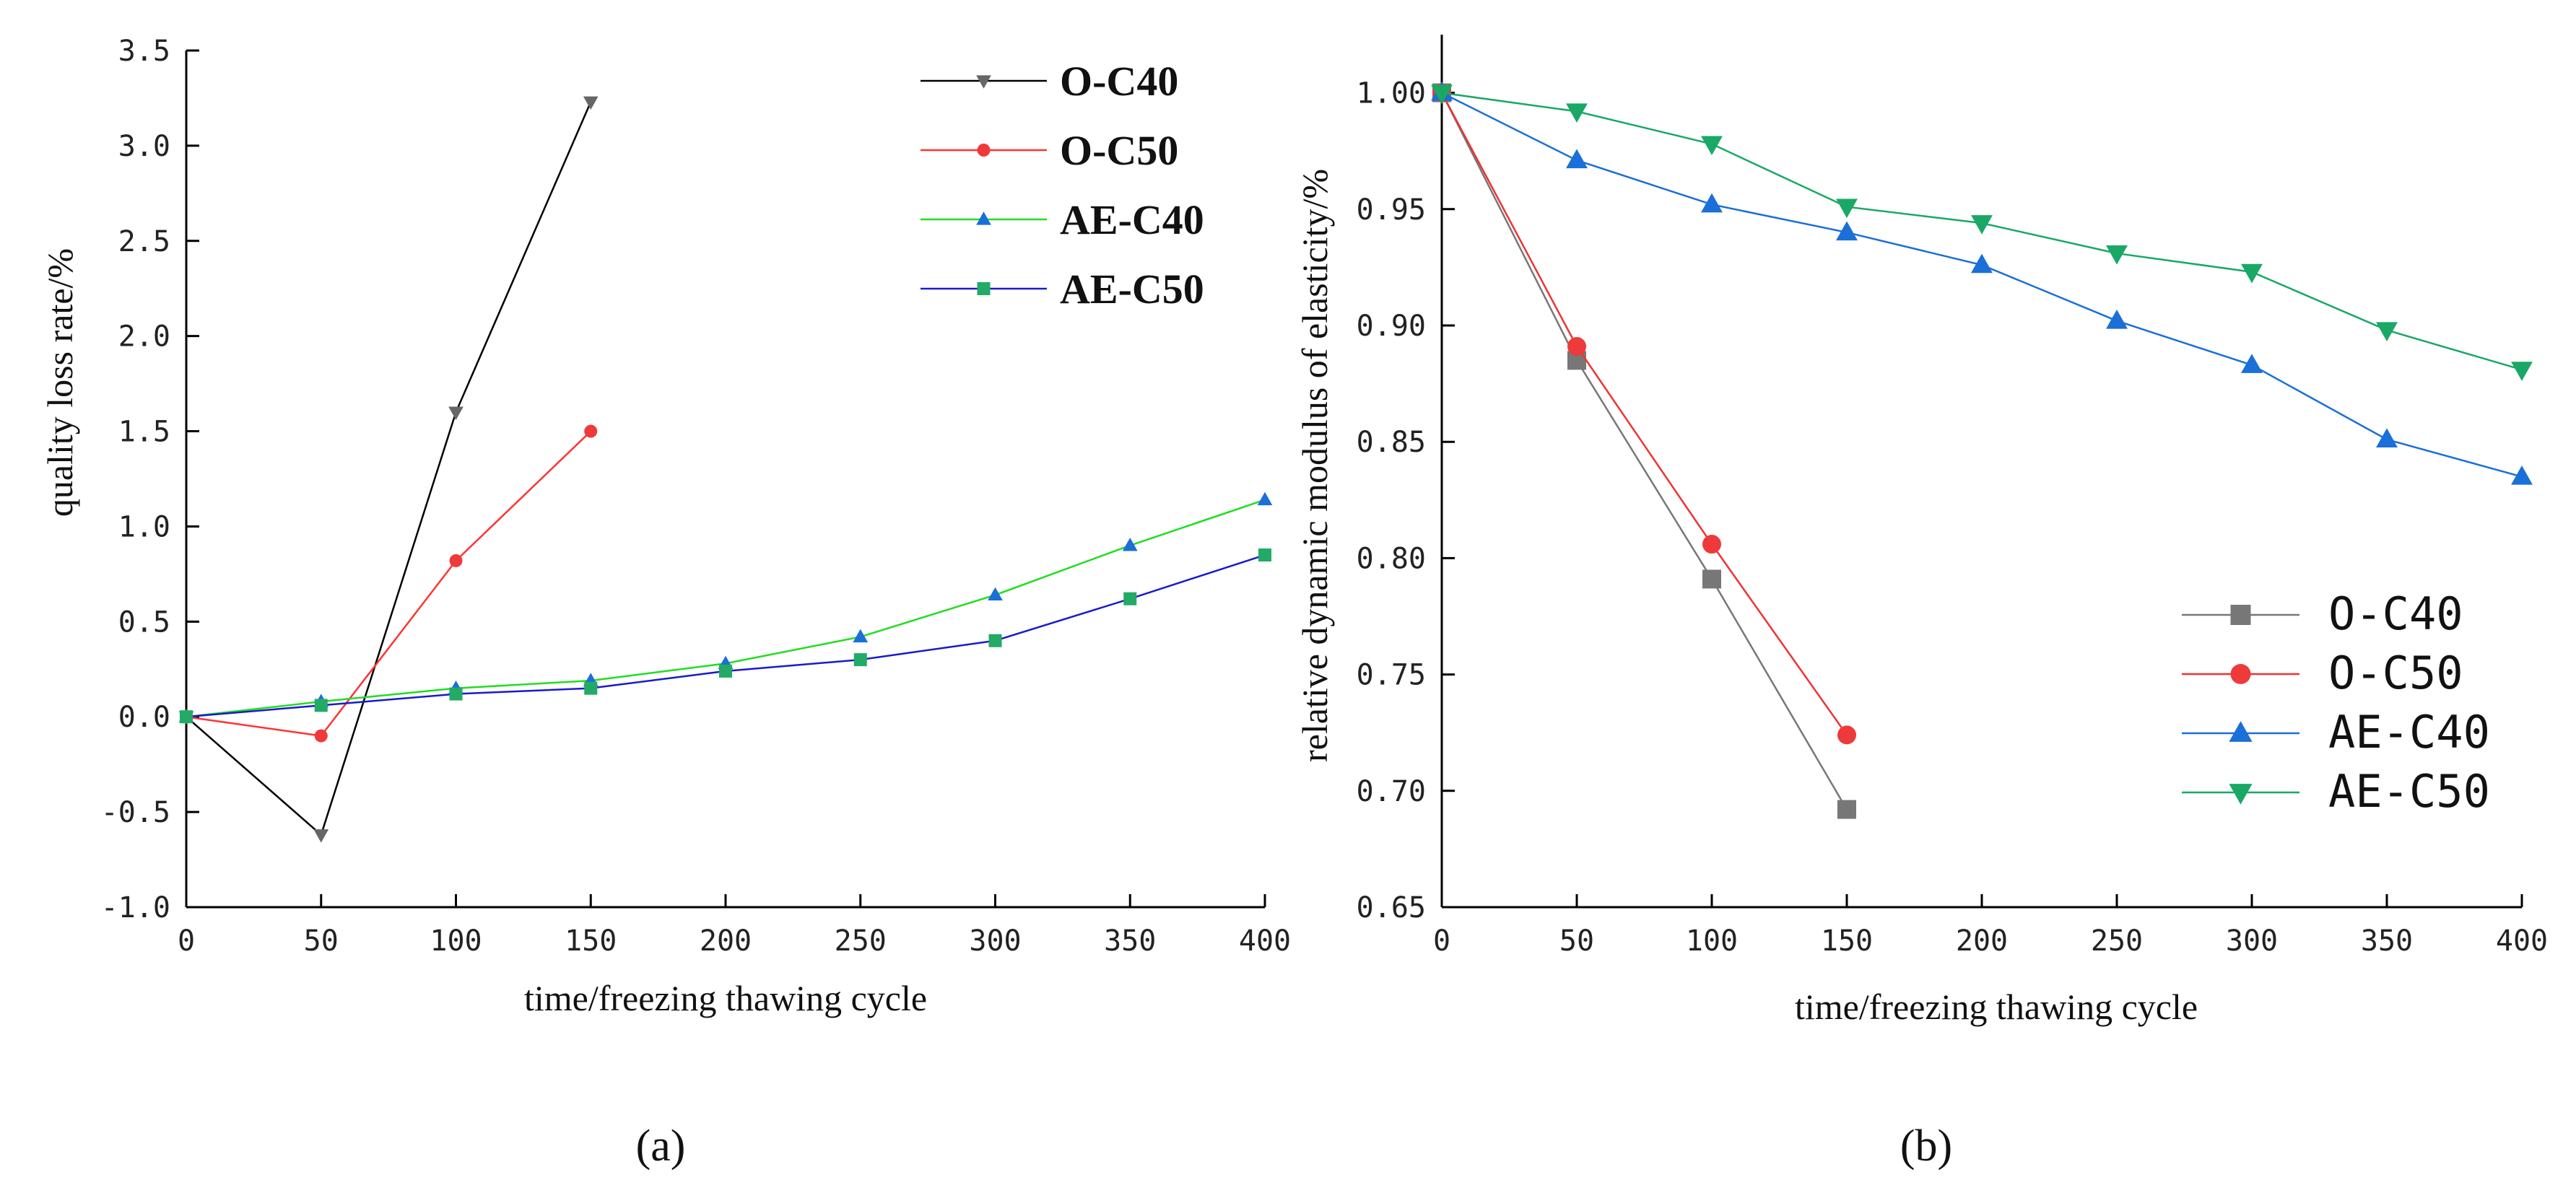  I want to click on chart-b-series-line-ae-c40, so click(1982, 285).